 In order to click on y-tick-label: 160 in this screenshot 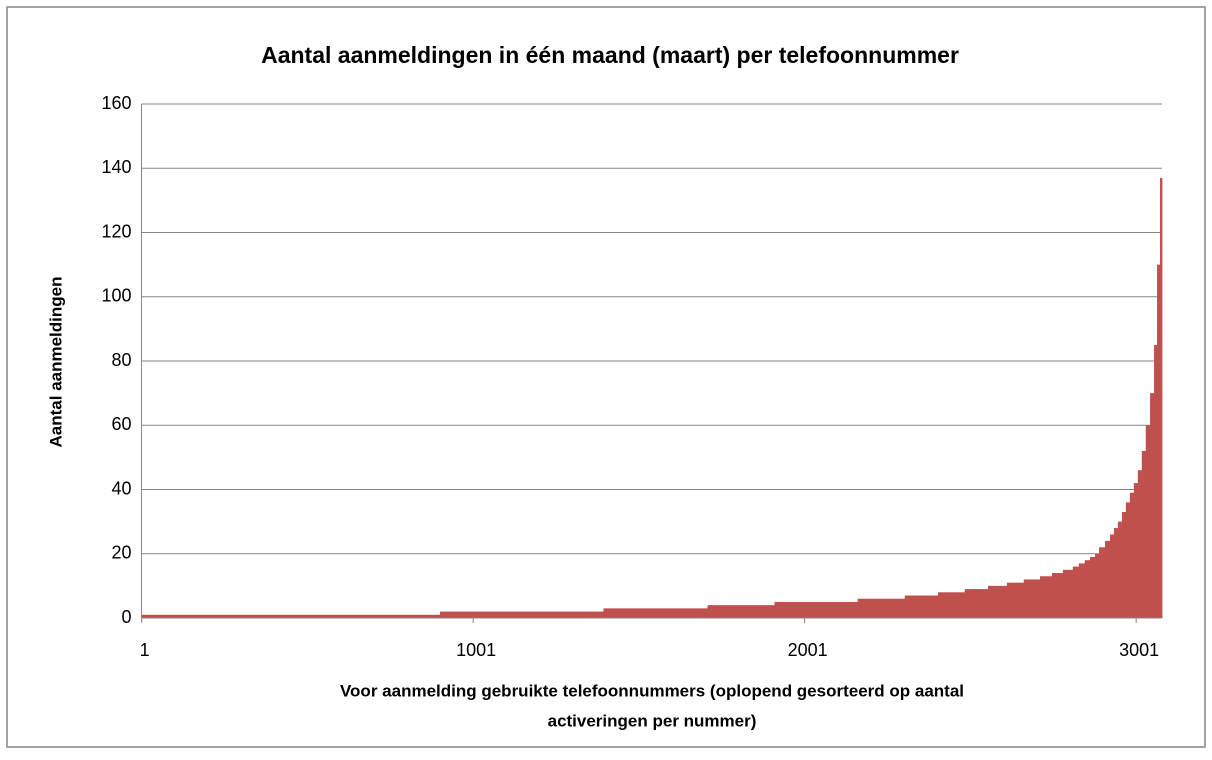, I will do `click(116, 103)`.